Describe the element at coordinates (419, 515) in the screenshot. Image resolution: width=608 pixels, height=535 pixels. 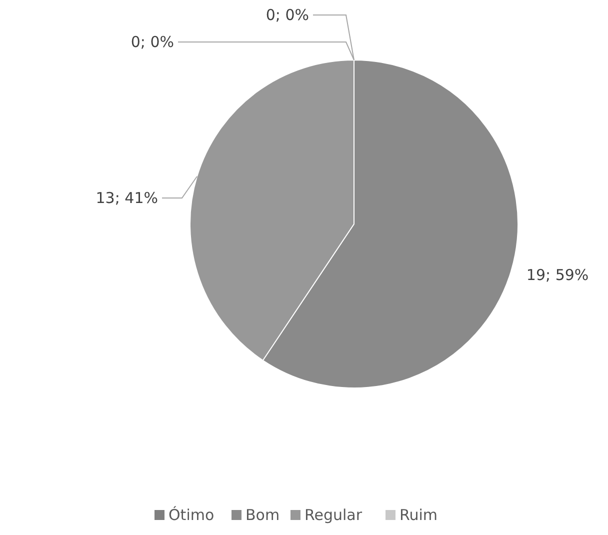
I see `legend-label: Ruim` at that location.